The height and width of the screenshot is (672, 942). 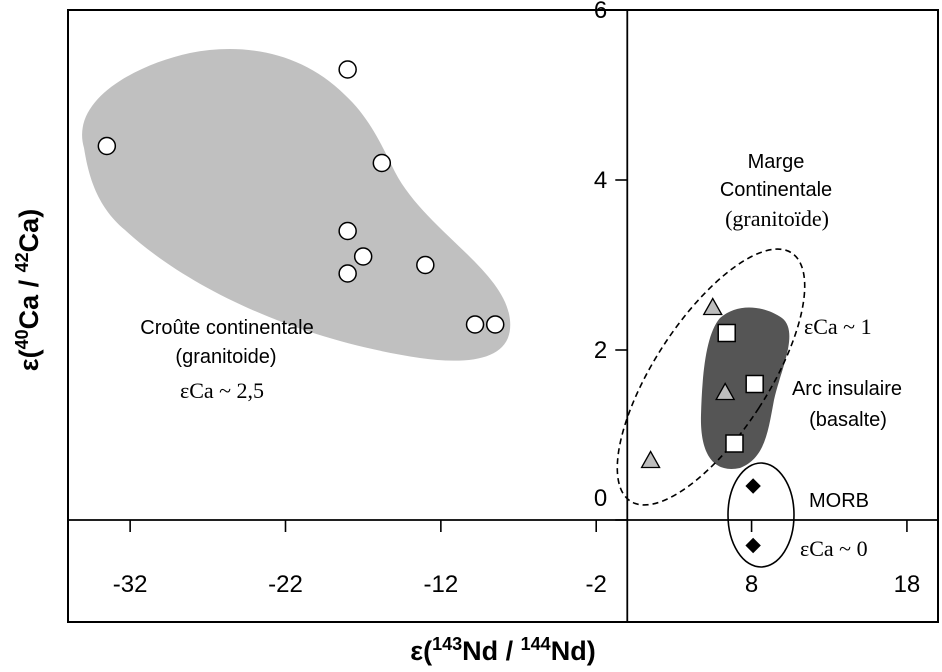 I want to click on region-margin, so click(x=711, y=377).